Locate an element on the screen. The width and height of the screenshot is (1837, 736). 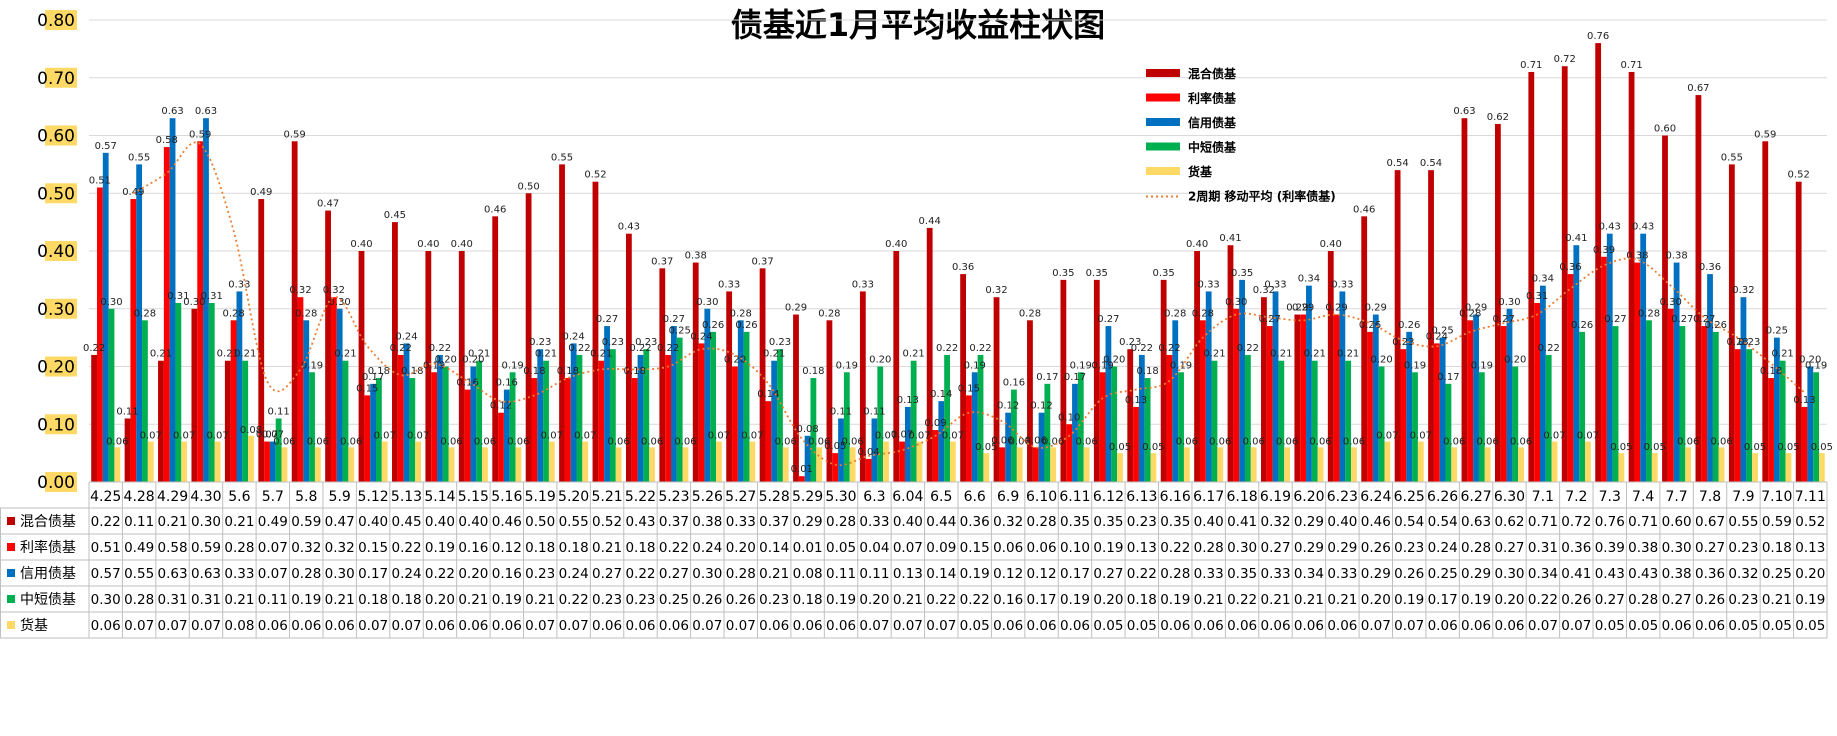
table-cell: 0.18 is located at coordinates (1142, 600).